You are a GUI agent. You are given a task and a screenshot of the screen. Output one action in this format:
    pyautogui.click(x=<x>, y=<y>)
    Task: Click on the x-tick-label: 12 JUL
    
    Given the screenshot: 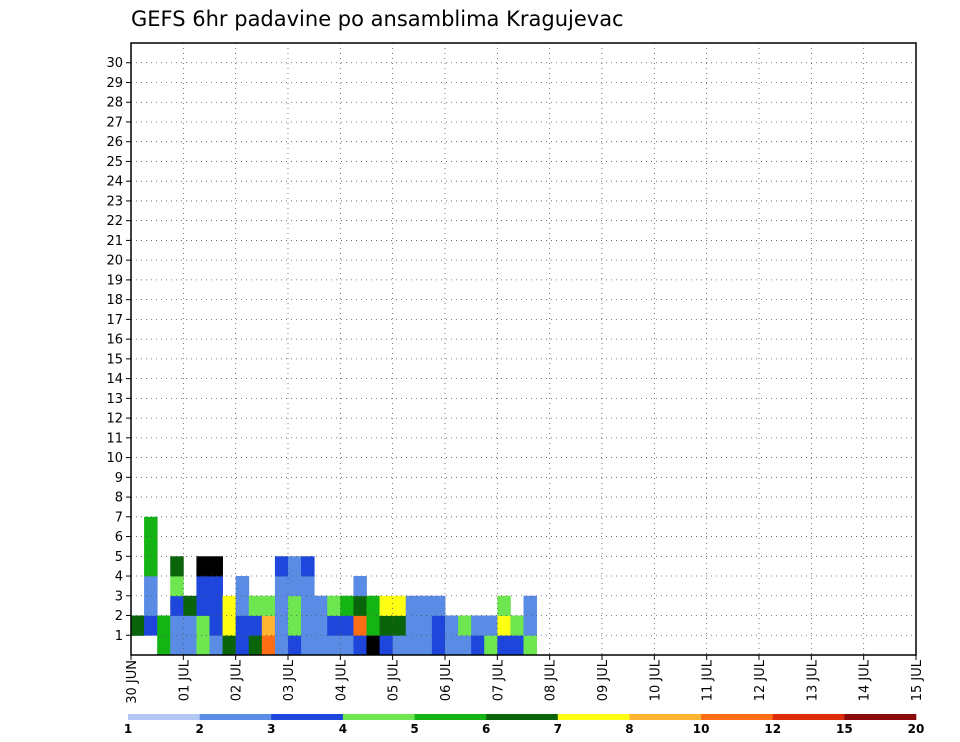 What is the action you would take?
    pyautogui.click(x=760, y=680)
    